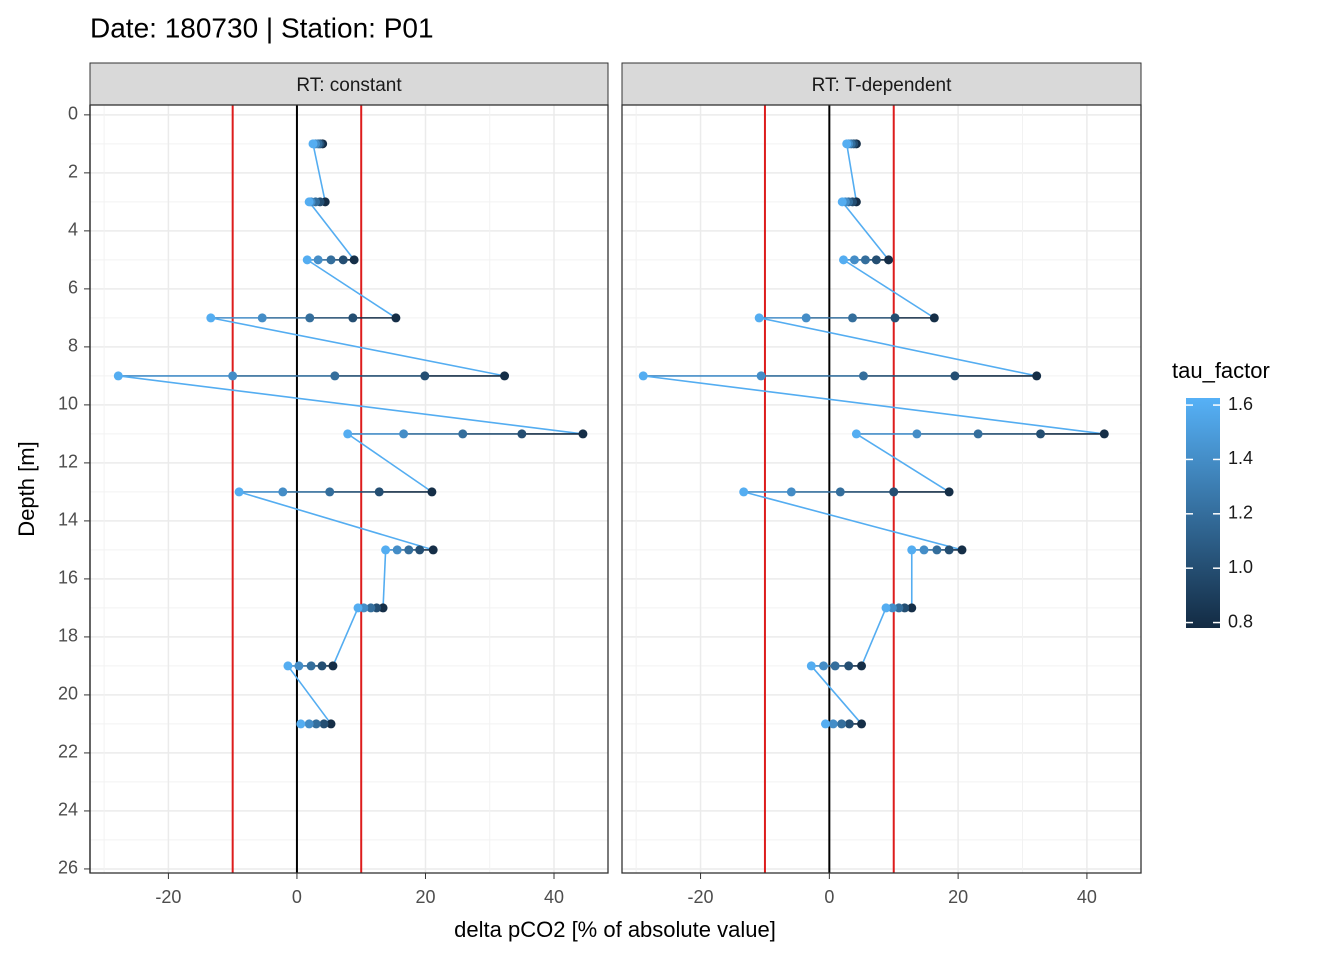 This screenshot has height=960, width=1344. I want to click on strip-label: RT: T-dependent, so click(882, 85).